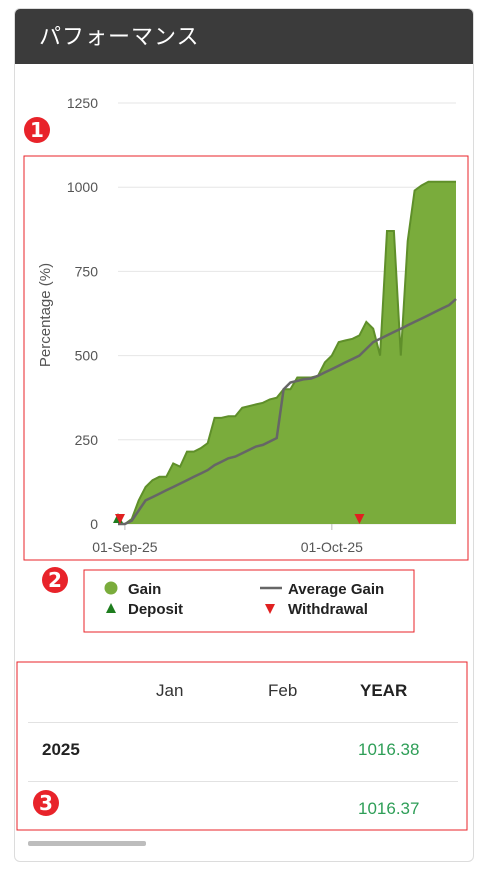 The height and width of the screenshot is (871, 490). I want to click on year-value: 1016.37, so click(389, 808).